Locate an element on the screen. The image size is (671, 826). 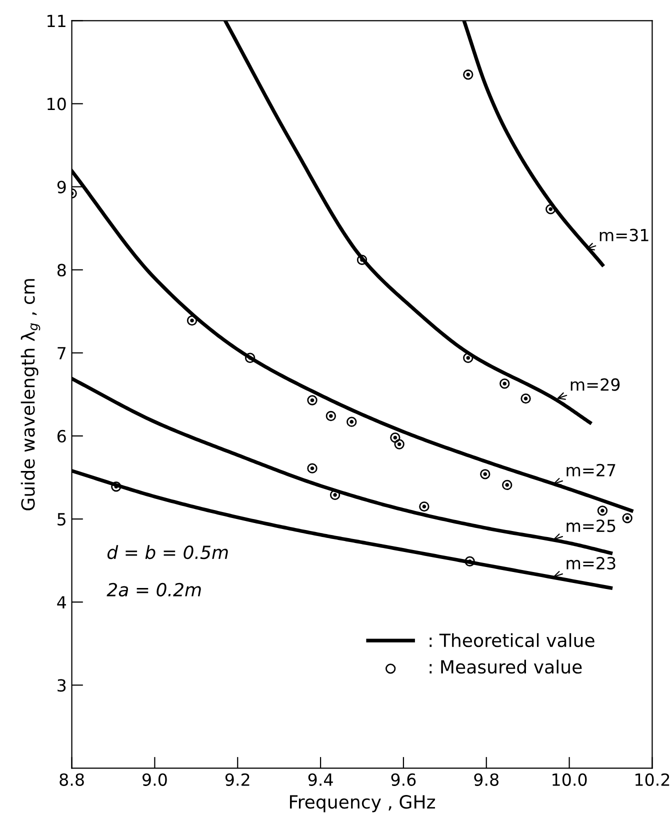
y-tick-label: 4 is located at coordinates (61, 602).